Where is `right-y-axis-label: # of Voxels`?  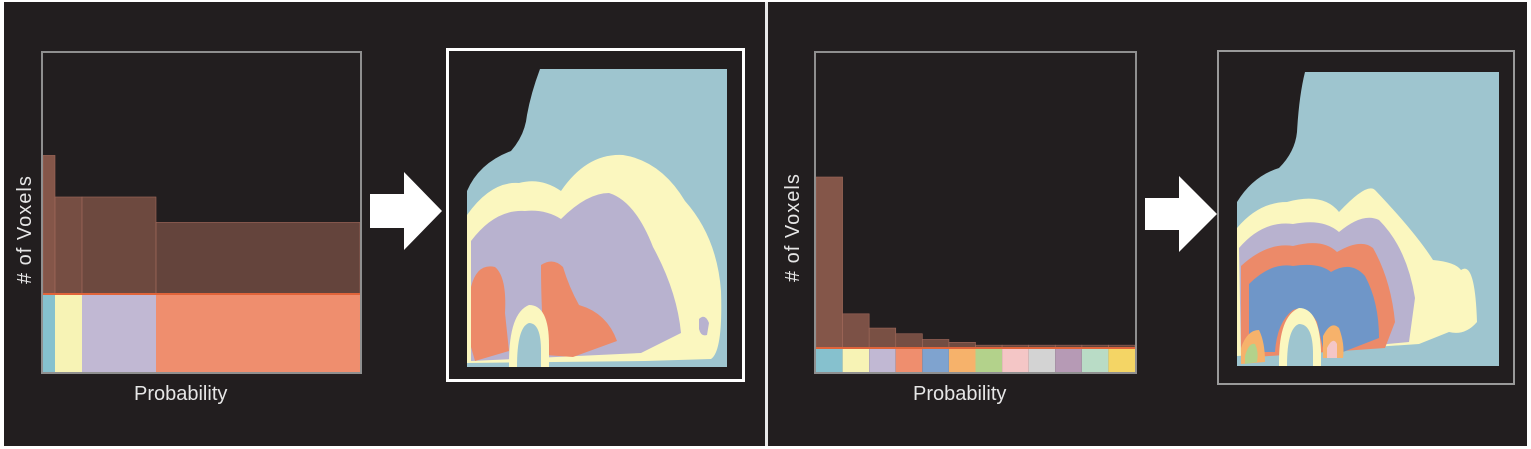
right-y-axis-label: # of Voxels is located at coordinates (793, 227).